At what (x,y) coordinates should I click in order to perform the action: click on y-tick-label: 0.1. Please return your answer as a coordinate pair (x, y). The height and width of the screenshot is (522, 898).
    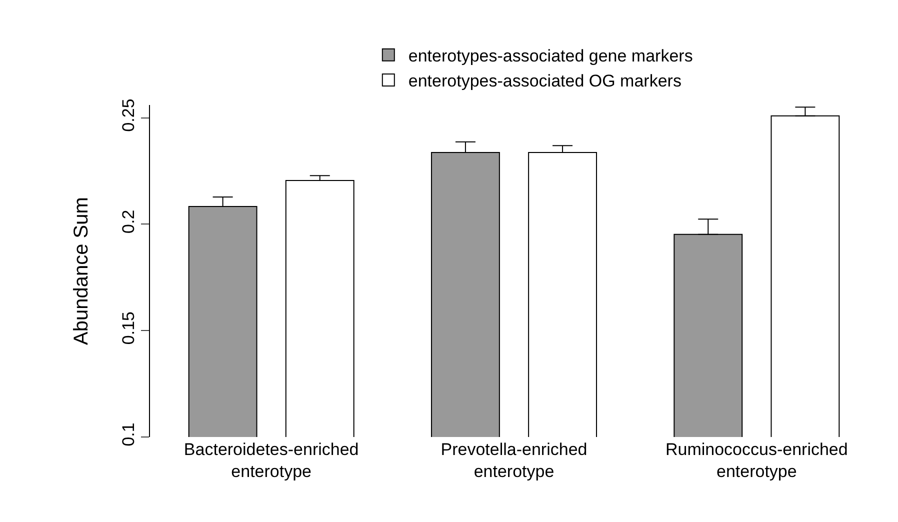
    Looking at the image, I should click on (128, 434).